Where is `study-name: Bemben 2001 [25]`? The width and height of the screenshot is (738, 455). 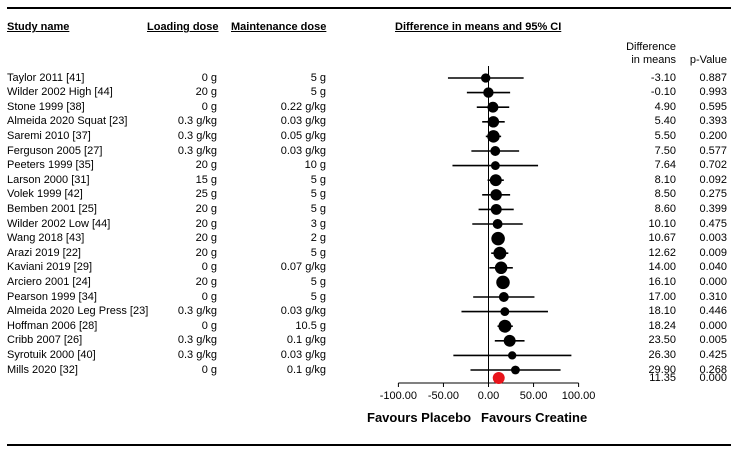
study-name: Bemben 2001 [25] is located at coordinates (52, 208).